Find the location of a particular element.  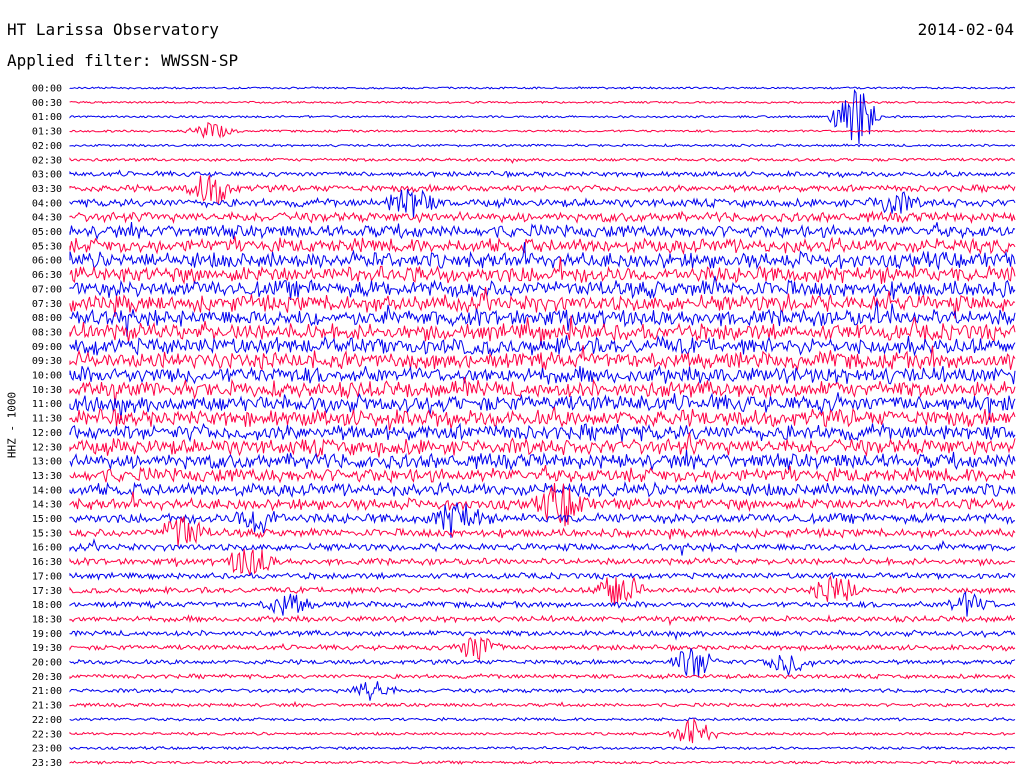

time-tick-label: 22:30 is located at coordinates (47, 734).